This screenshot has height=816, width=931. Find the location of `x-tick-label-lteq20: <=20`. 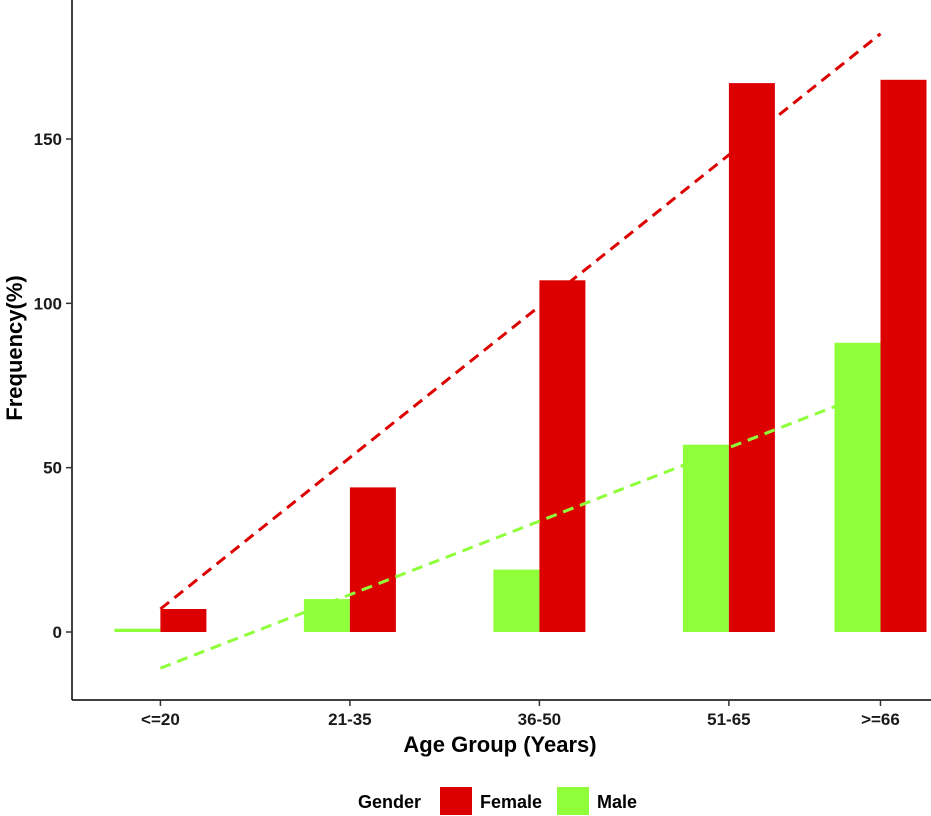

x-tick-label-lteq20: <=20 is located at coordinates (160, 719).